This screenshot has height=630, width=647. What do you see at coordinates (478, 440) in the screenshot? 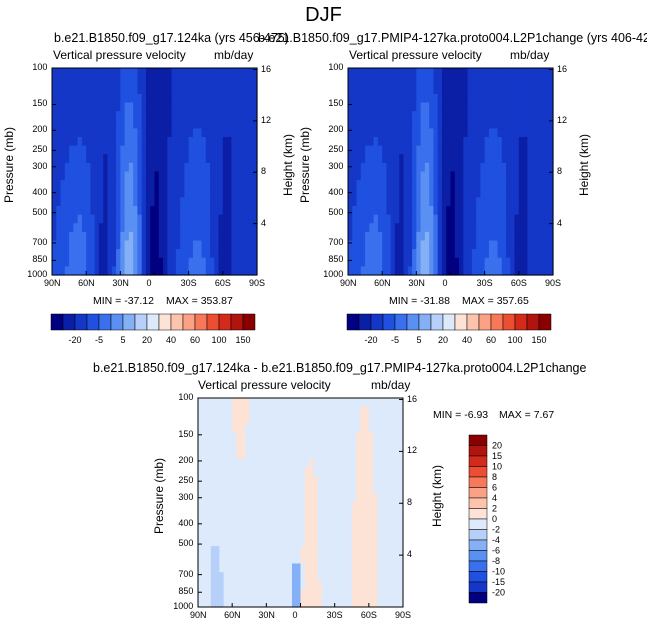
I see `colorbar-box` at bounding box center [478, 440].